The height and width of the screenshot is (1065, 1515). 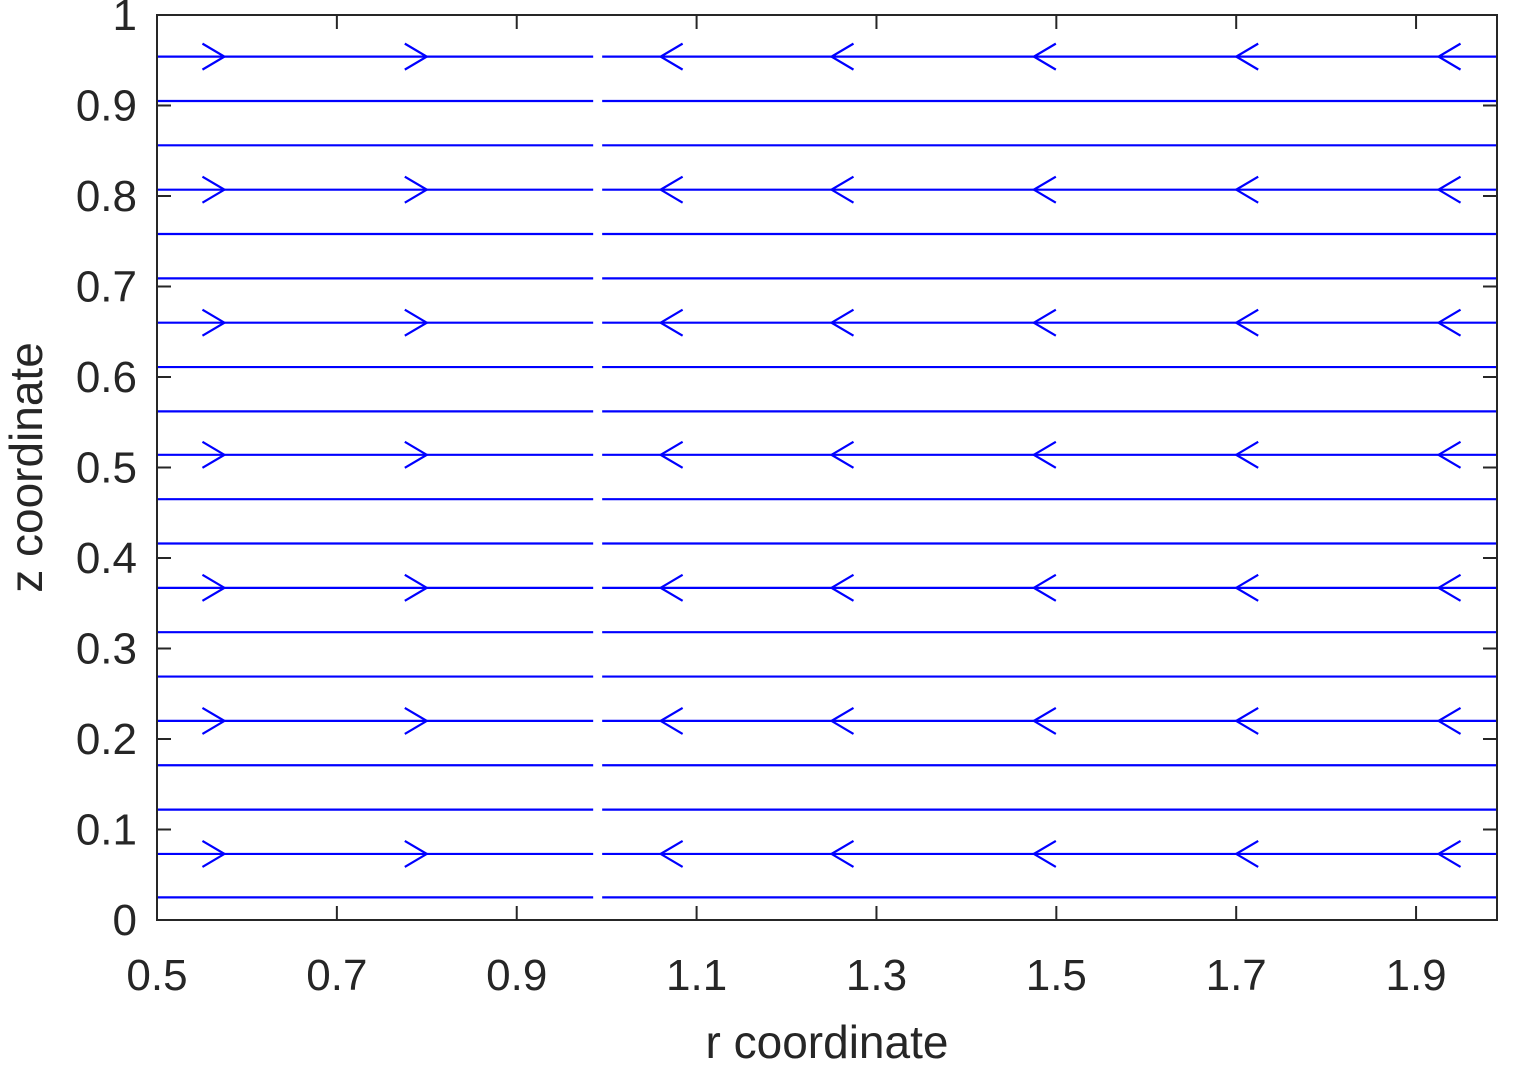 What do you see at coordinates (125, 920) in the screenshot?
I see `y-tick-label: 0` at bounding box center [125, 920].